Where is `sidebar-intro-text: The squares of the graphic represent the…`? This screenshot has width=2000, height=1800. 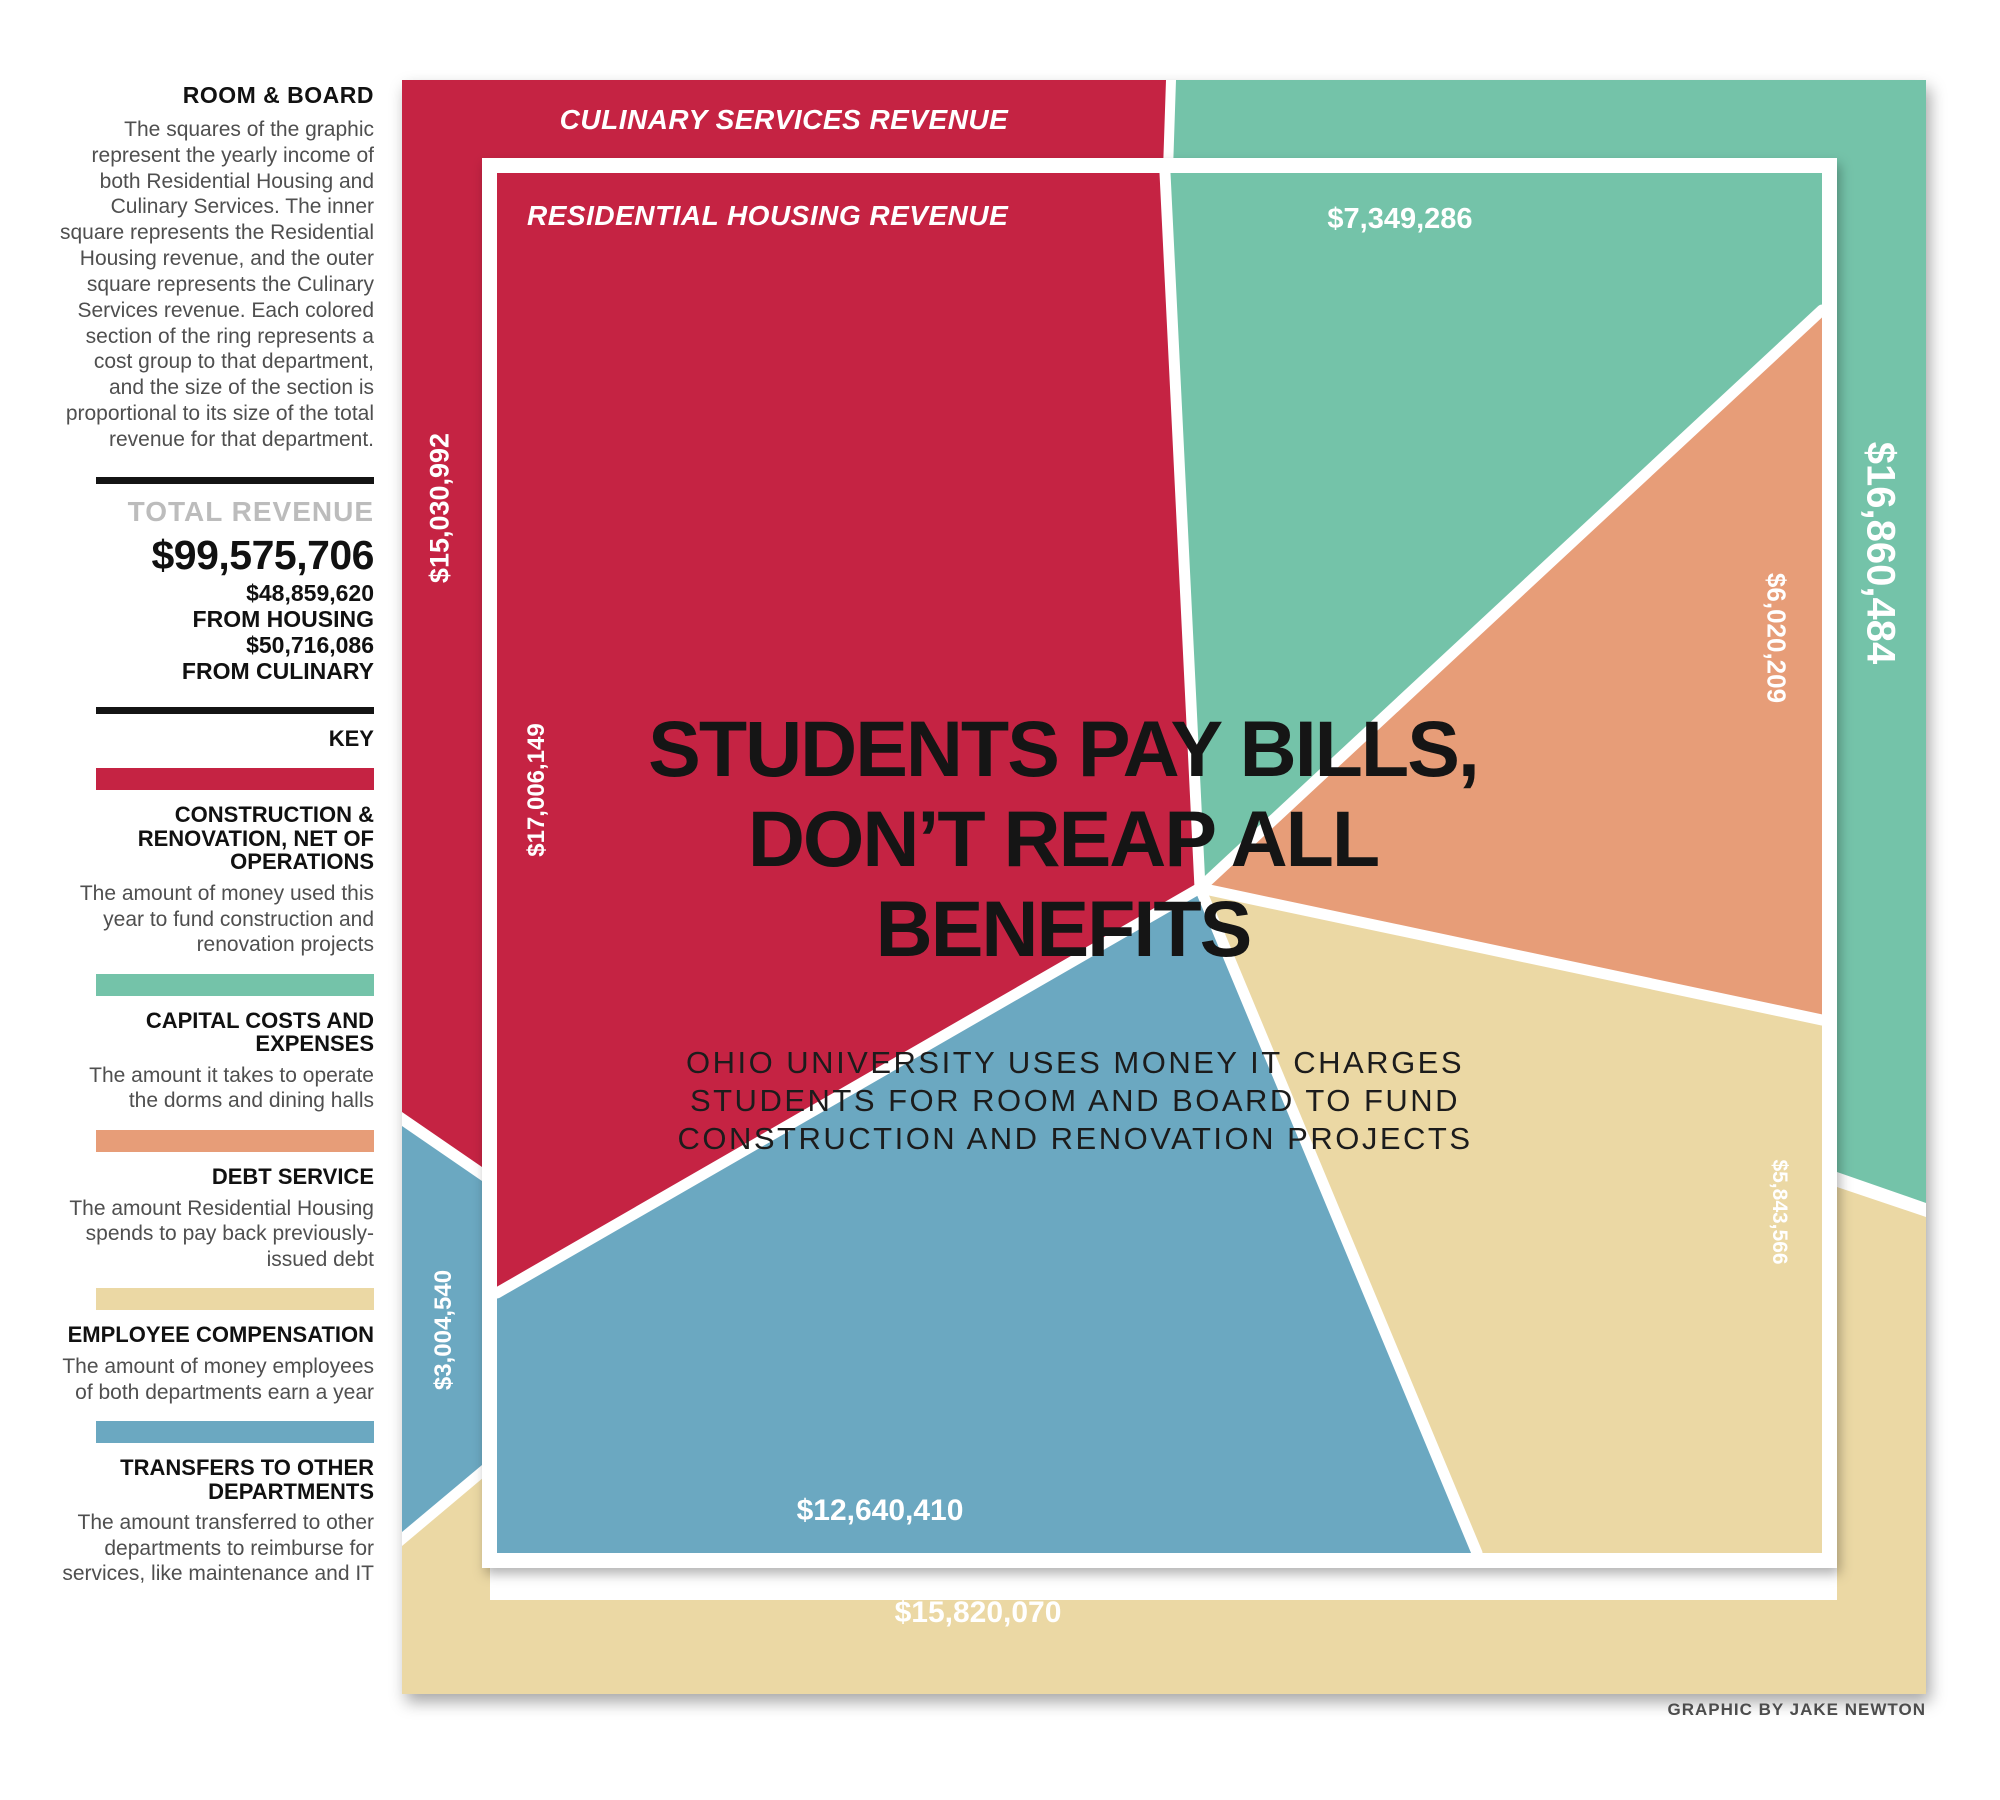
sidebar-intro-text: The squares of the graphic represent the… is located at coordinates (216, 284).